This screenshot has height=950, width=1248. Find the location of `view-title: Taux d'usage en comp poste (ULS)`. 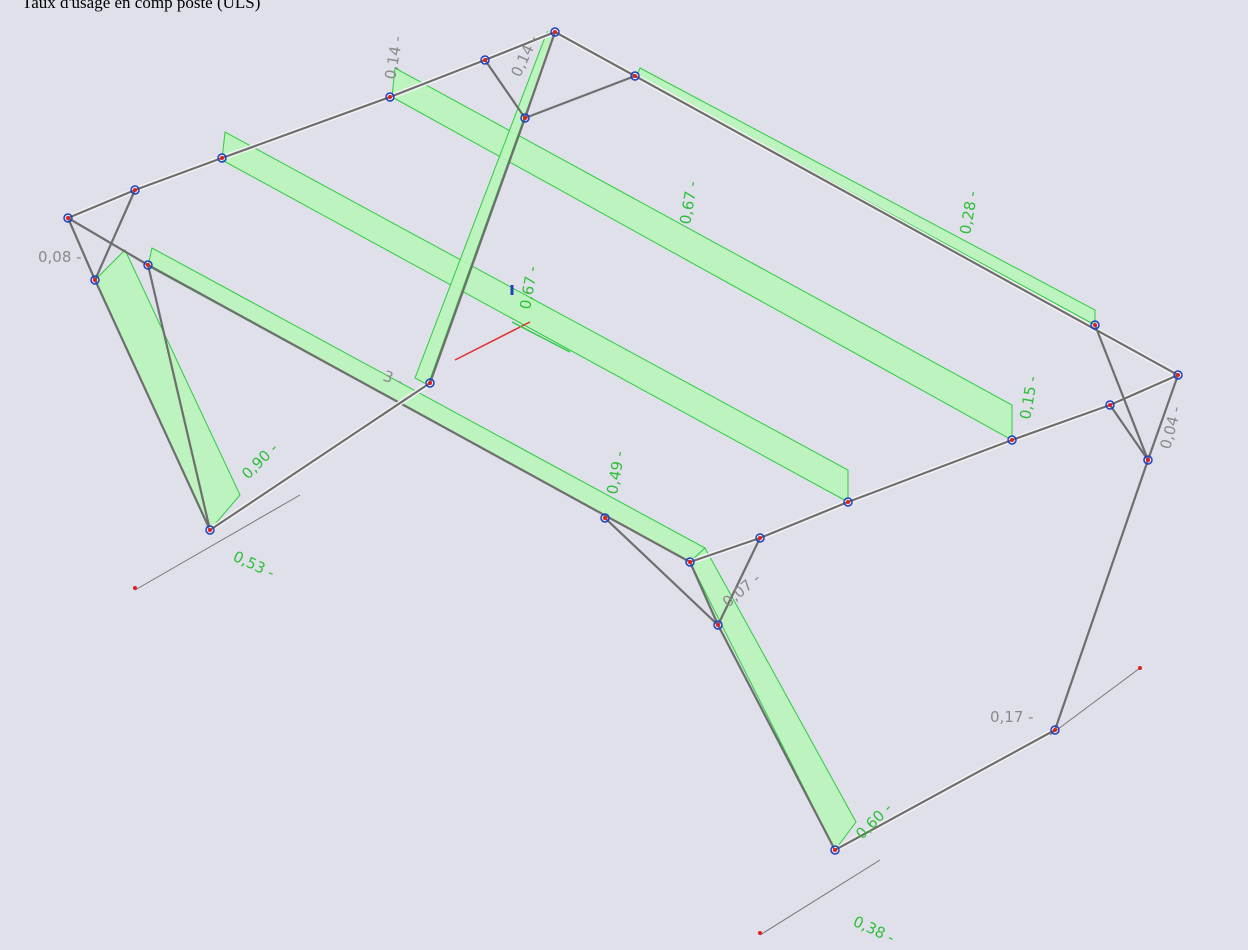

view-title: Taux d'usage en comp poste (ULS) is located at coordinates (141, 6).